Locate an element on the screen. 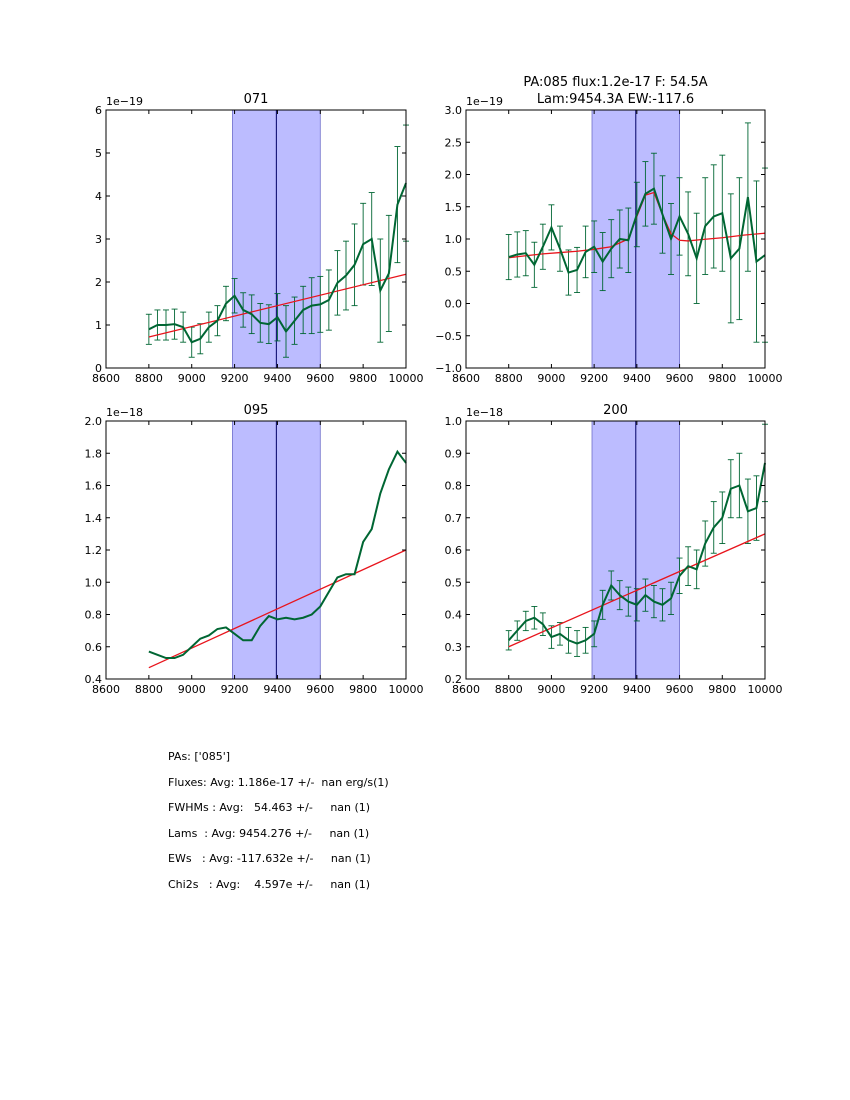  stats-pas: PAs: ['085'] is located at coordinates (199, 756).